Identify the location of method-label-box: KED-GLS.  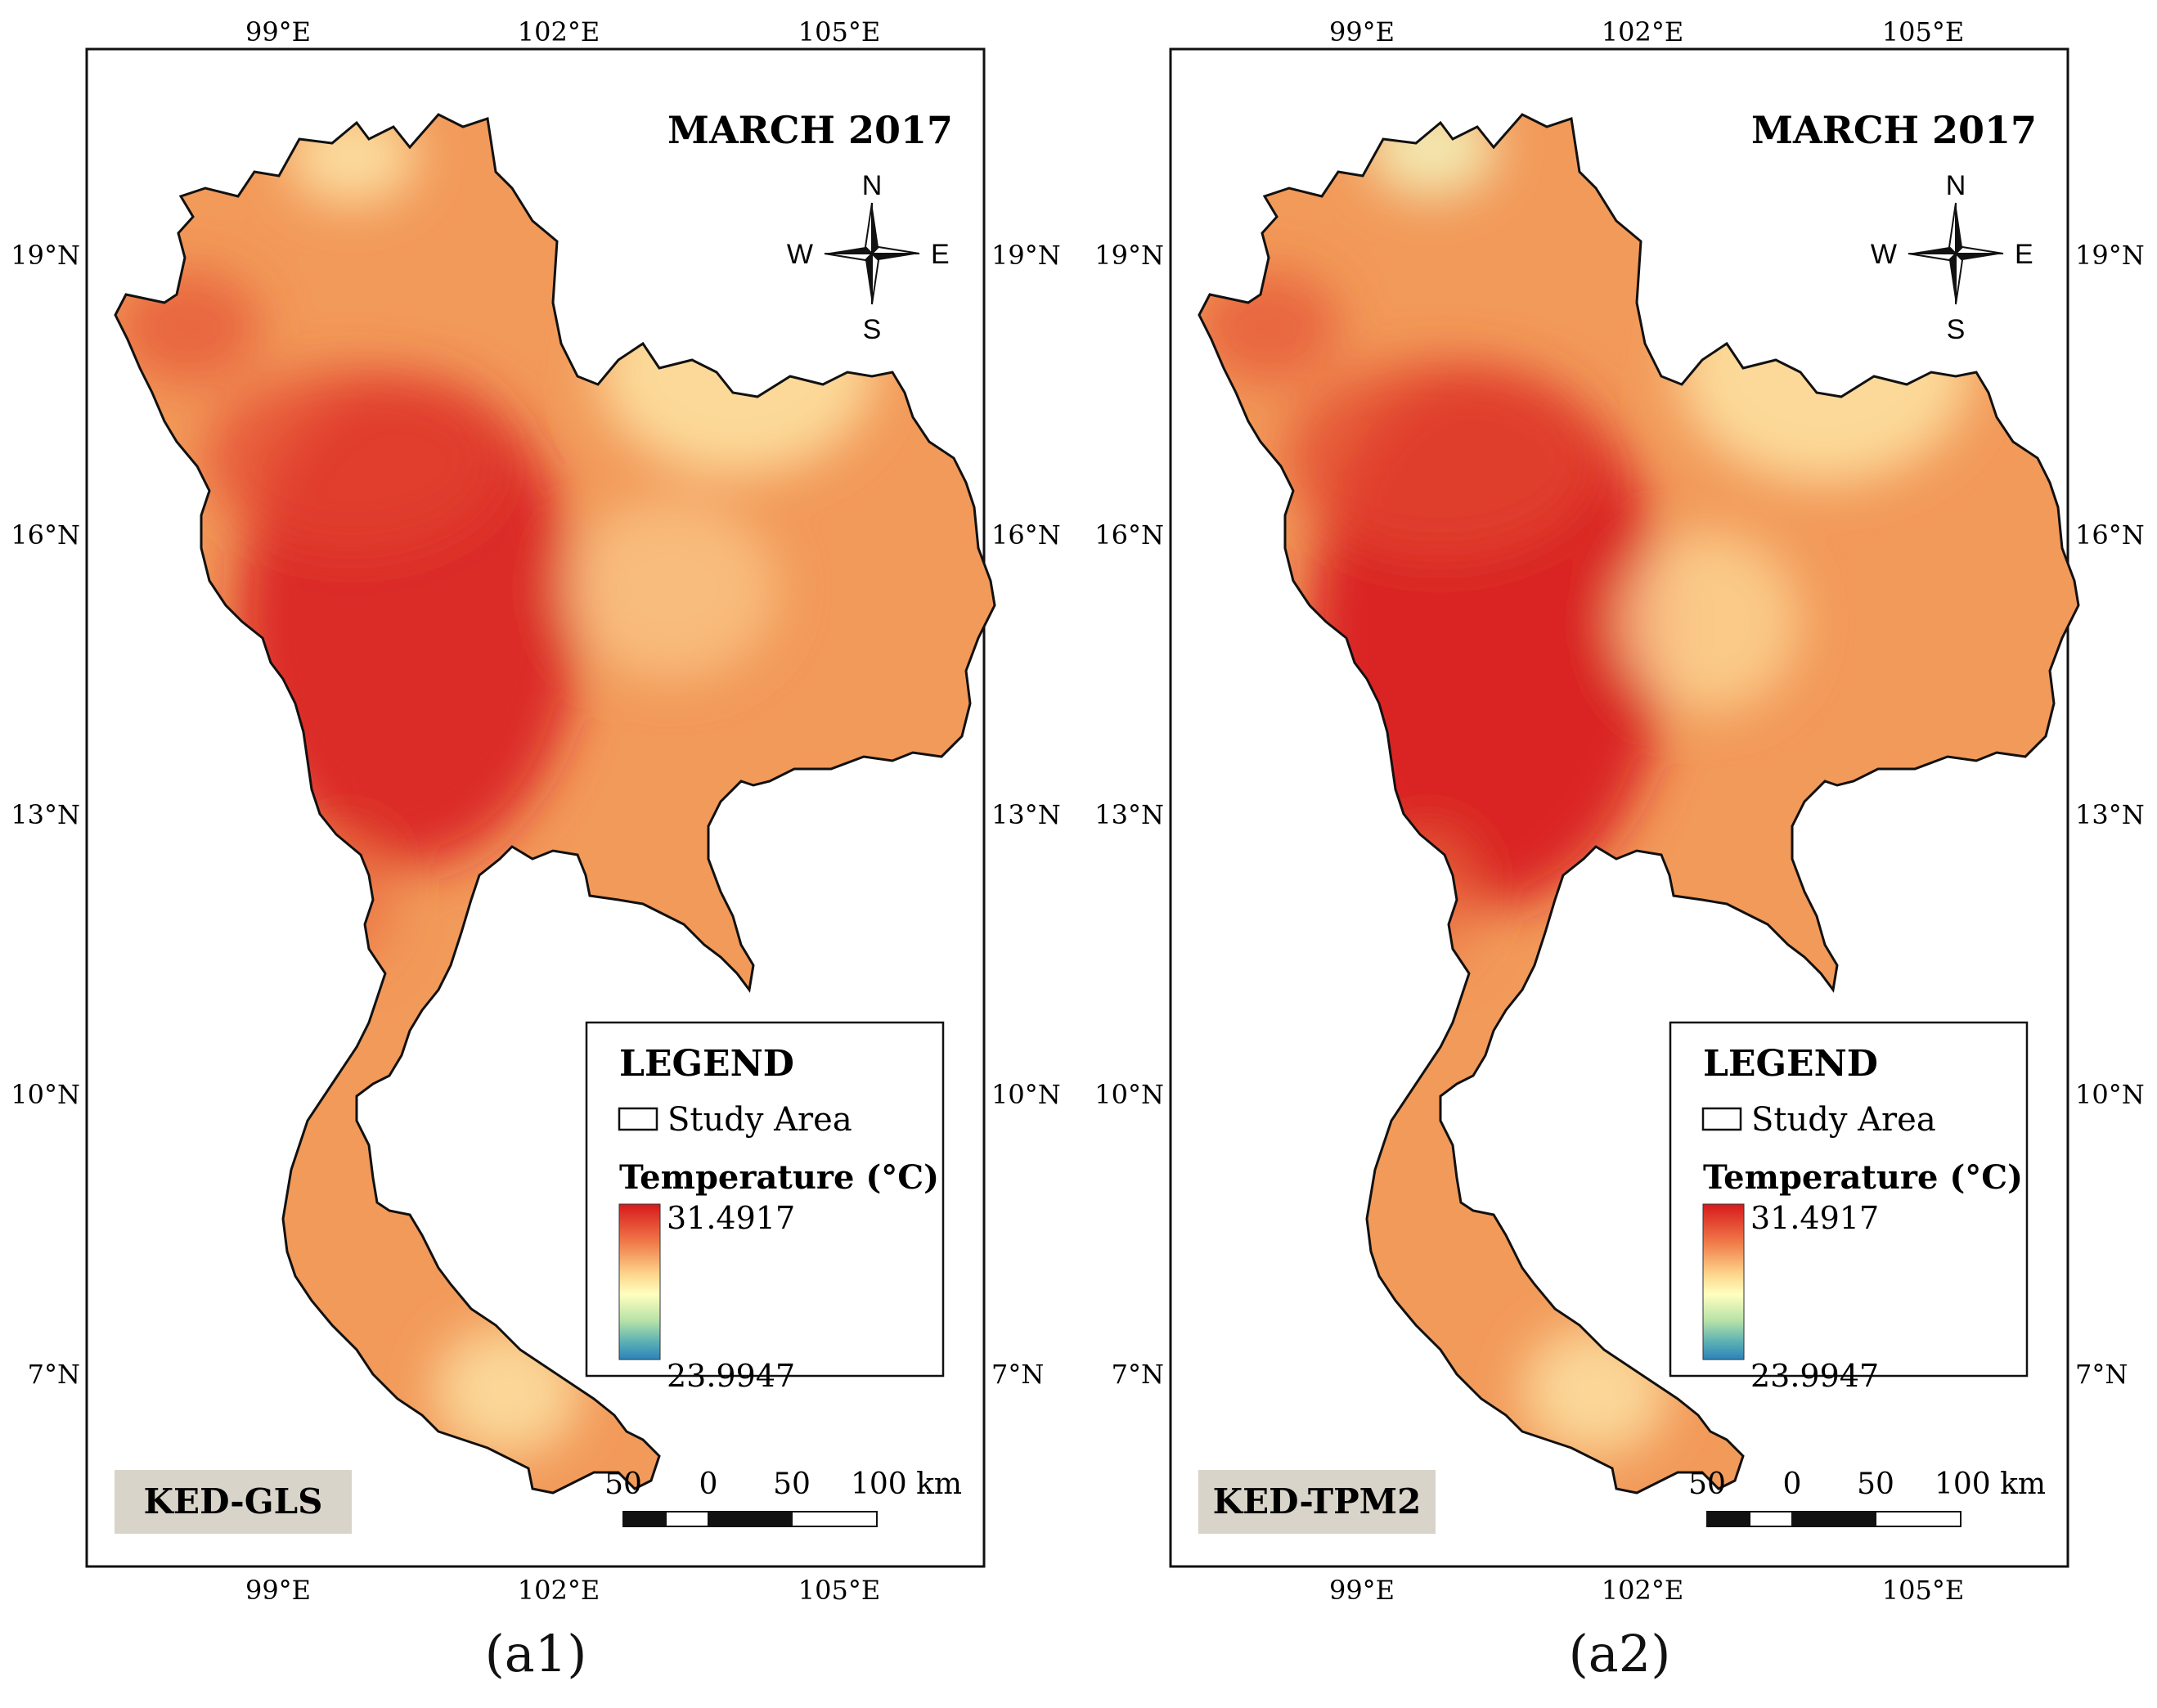
(233, 1502).